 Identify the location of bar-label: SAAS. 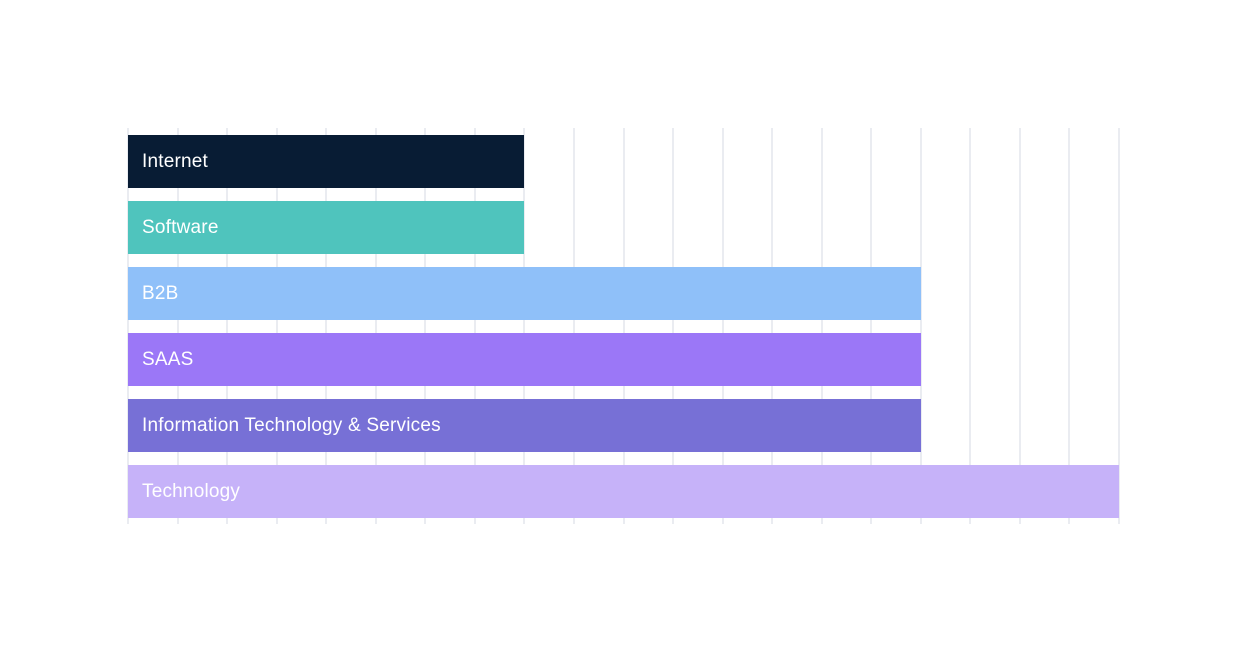
(168, 359).